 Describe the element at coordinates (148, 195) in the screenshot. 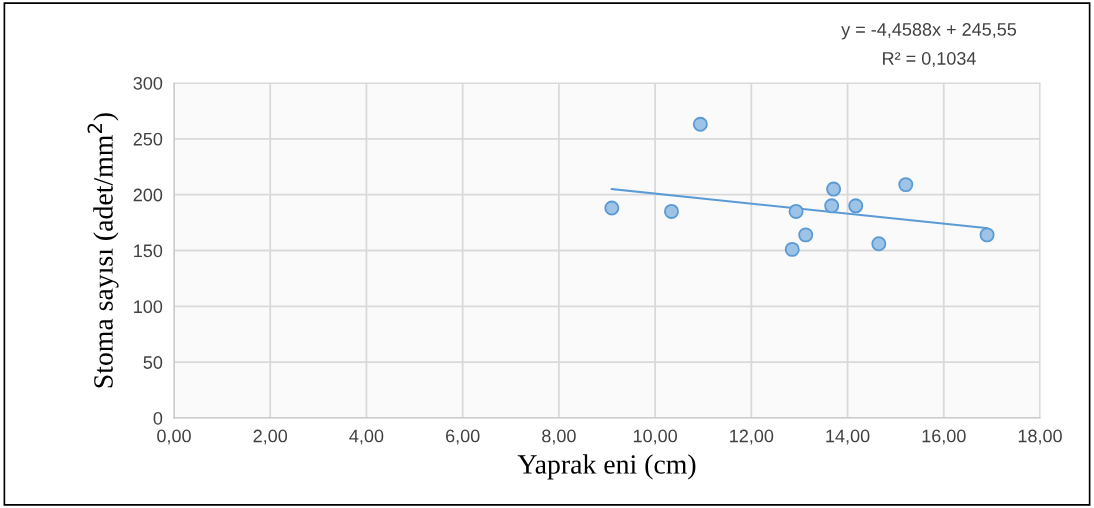

I see `y-tick-label: 200` at that location.